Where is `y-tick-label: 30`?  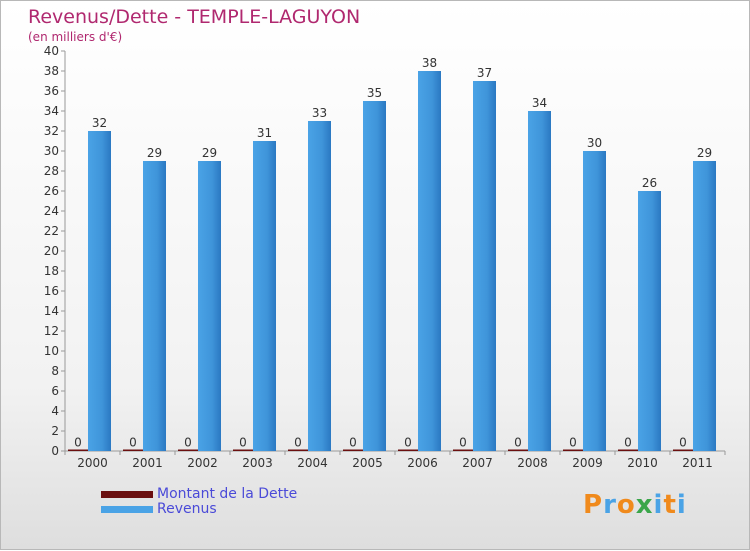
y-tick-label: 30 is located at coordinates (51, 151).